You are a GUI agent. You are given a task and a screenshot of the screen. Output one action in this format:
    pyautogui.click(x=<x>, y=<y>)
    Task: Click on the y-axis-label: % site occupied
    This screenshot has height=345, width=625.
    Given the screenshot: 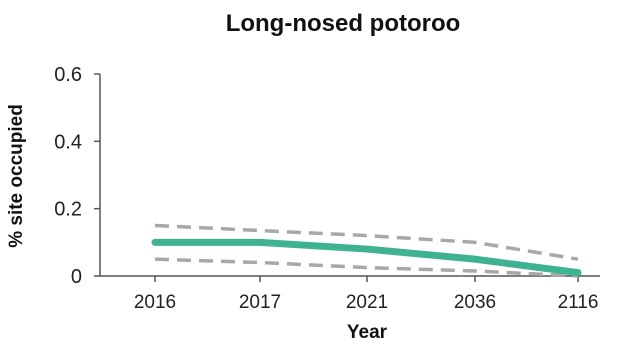 What is the action you would take?
    pyautogui.click(x=16, y=176)
    